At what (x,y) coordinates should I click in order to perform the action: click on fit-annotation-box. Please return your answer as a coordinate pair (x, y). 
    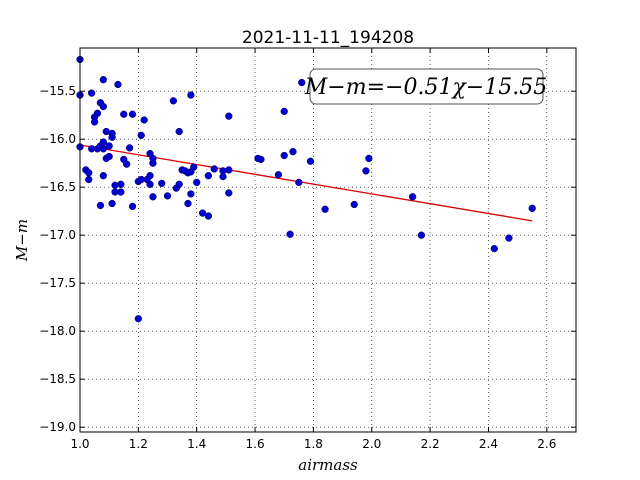
    Looking at the image, I should click on (426, 86).